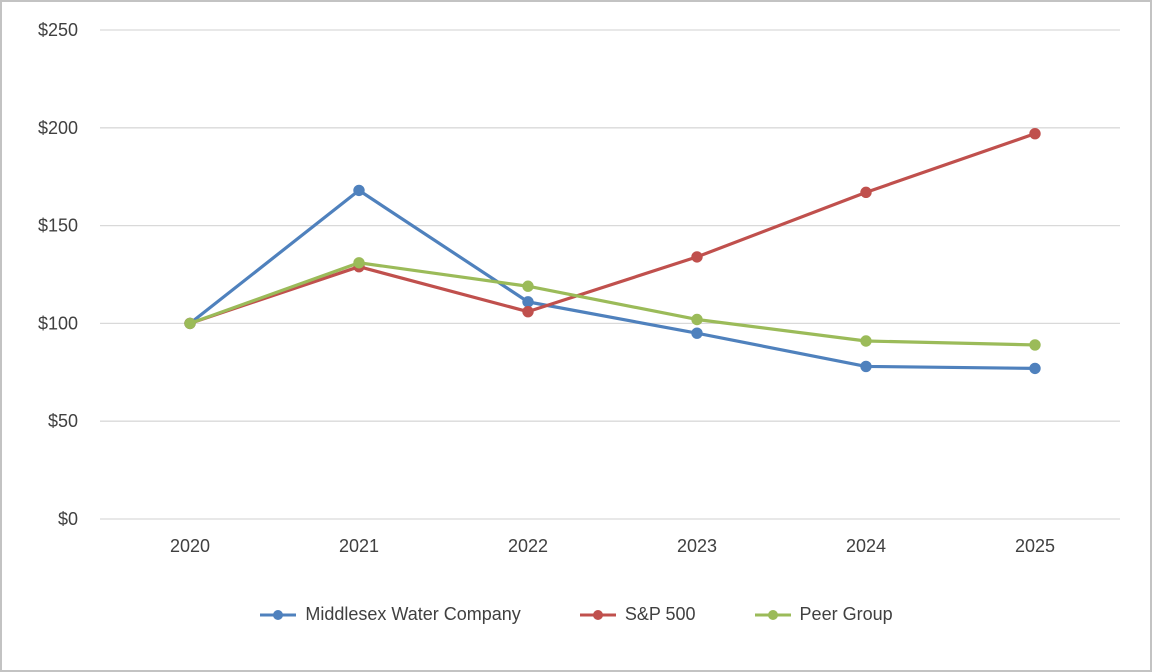  Describe the element at coordinates (413, 614) in the screenshot. I see `legend-label: Middlesex Water Company` at that location.